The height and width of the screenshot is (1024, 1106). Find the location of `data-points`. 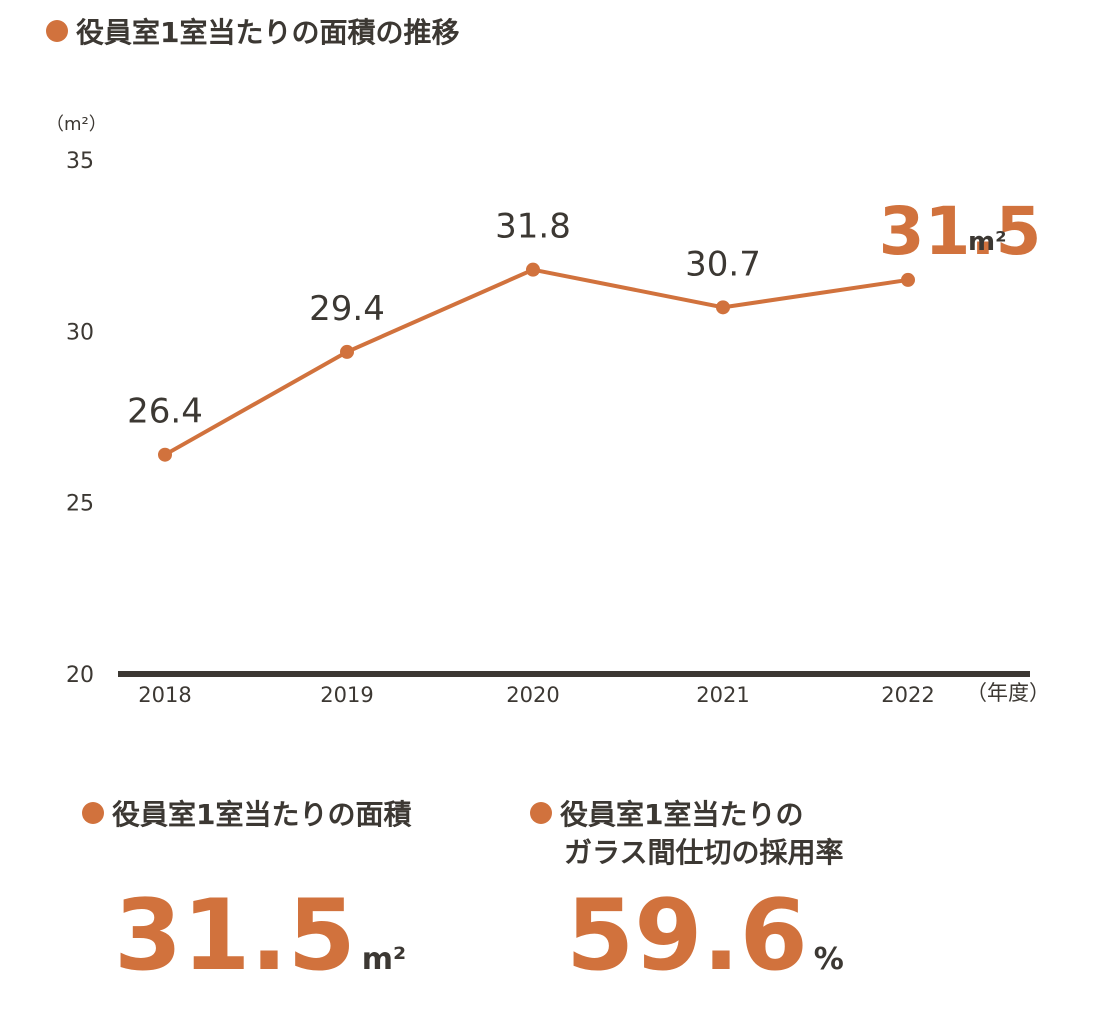

data-points is located at coordinates (536, 362).